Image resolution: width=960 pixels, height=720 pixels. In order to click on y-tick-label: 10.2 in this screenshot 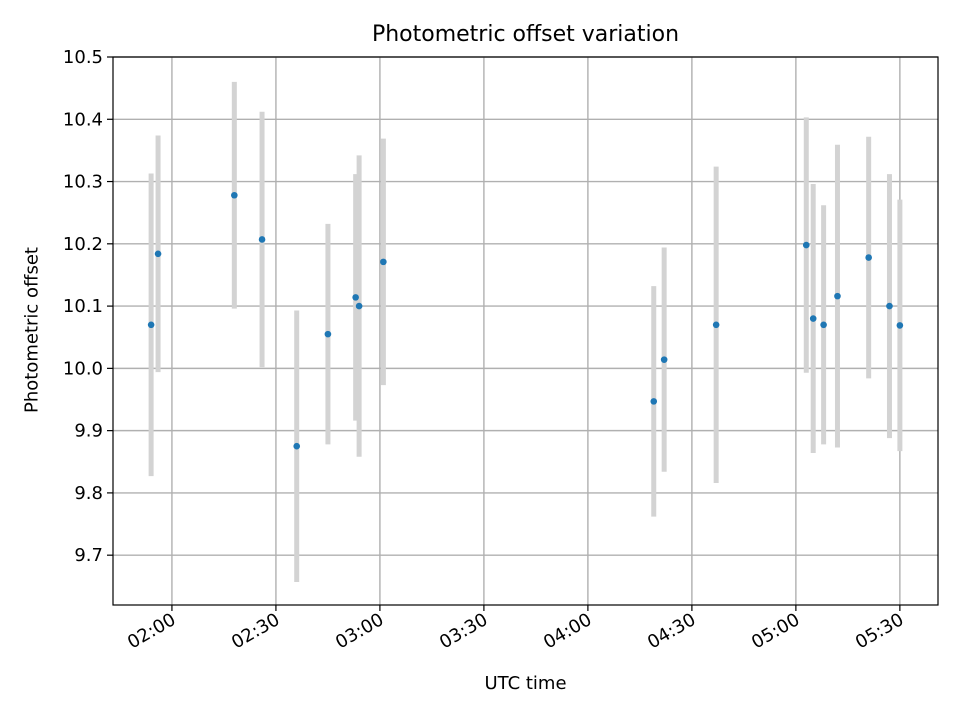, I will do `click(83, 244)`.